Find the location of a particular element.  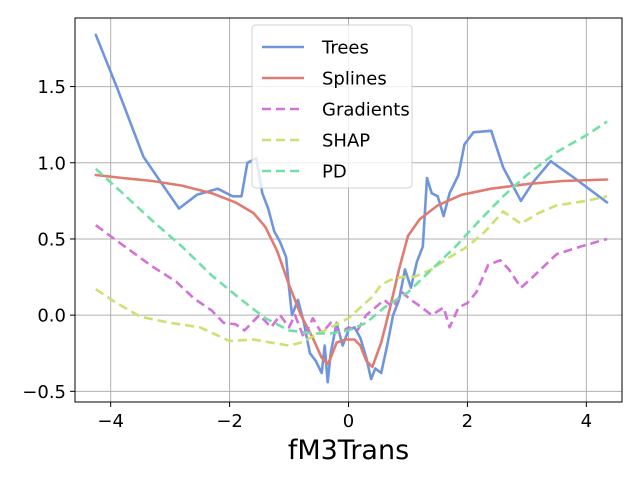

x-axis-label: fM3Trans is located at coordinates (348, 450).